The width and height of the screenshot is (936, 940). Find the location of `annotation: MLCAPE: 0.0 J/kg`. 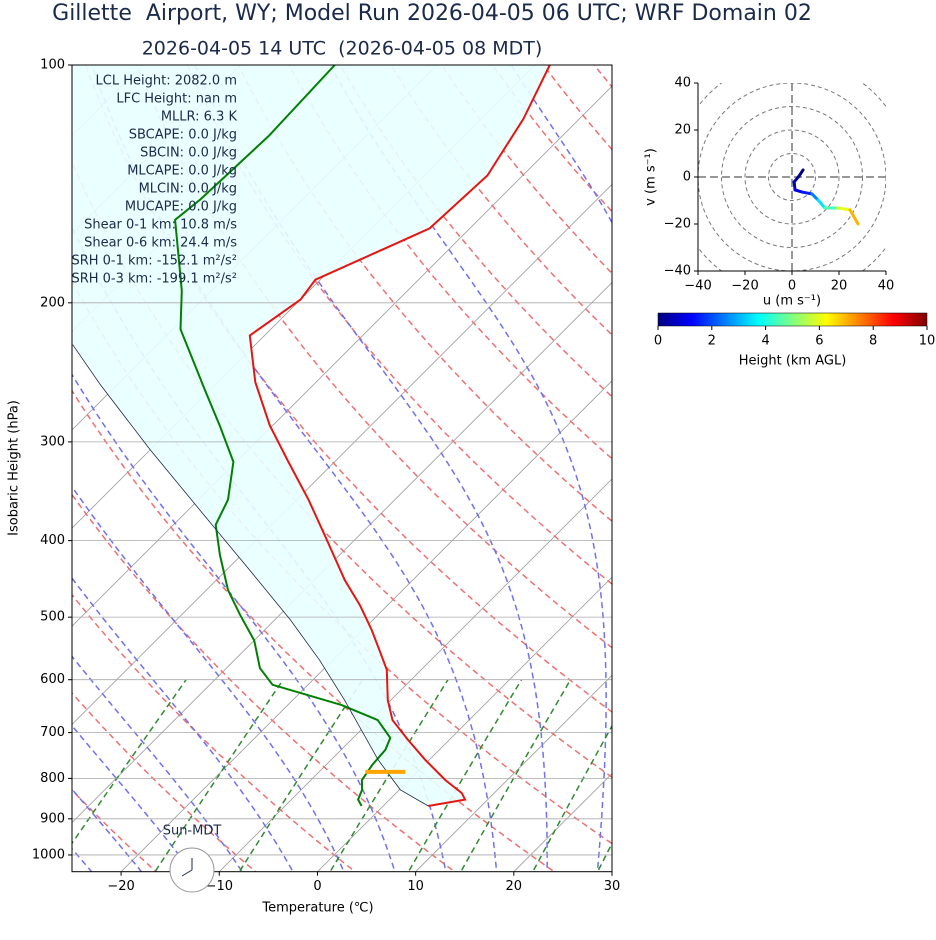

annotation: MLCAPE: 0.0 J/kg is located at coordinates (182, 171).